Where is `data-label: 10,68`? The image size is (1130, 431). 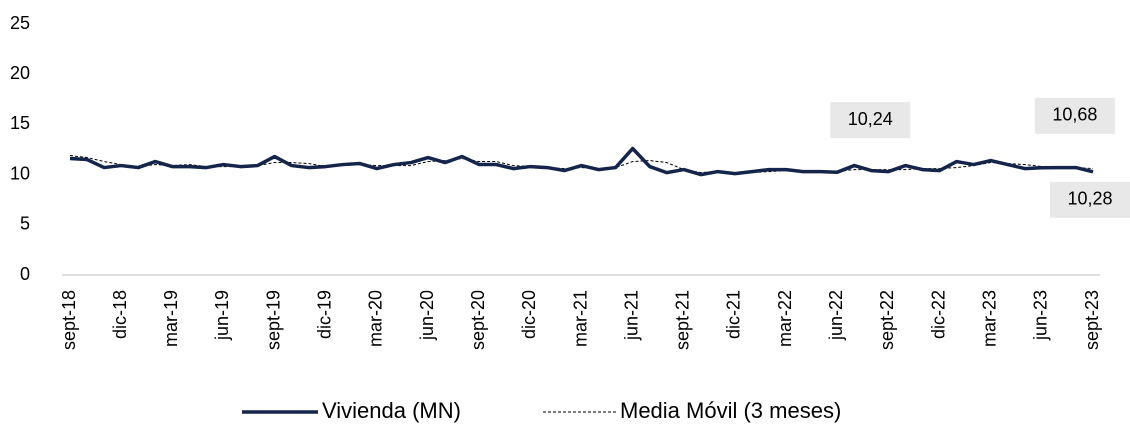
data-label: 10,68 is located at coordinates (1074, 115).